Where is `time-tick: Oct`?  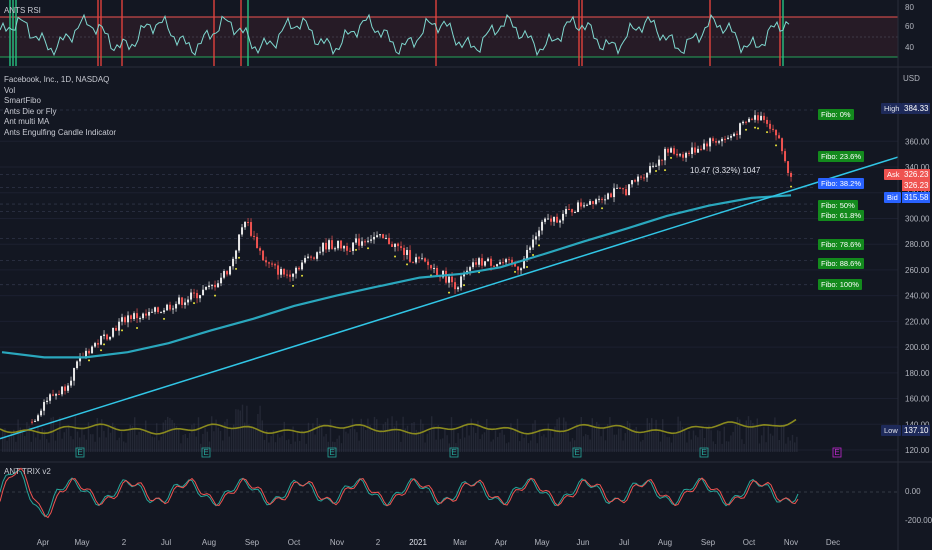
time-tick: Oct is located at coordinates (294, 542).